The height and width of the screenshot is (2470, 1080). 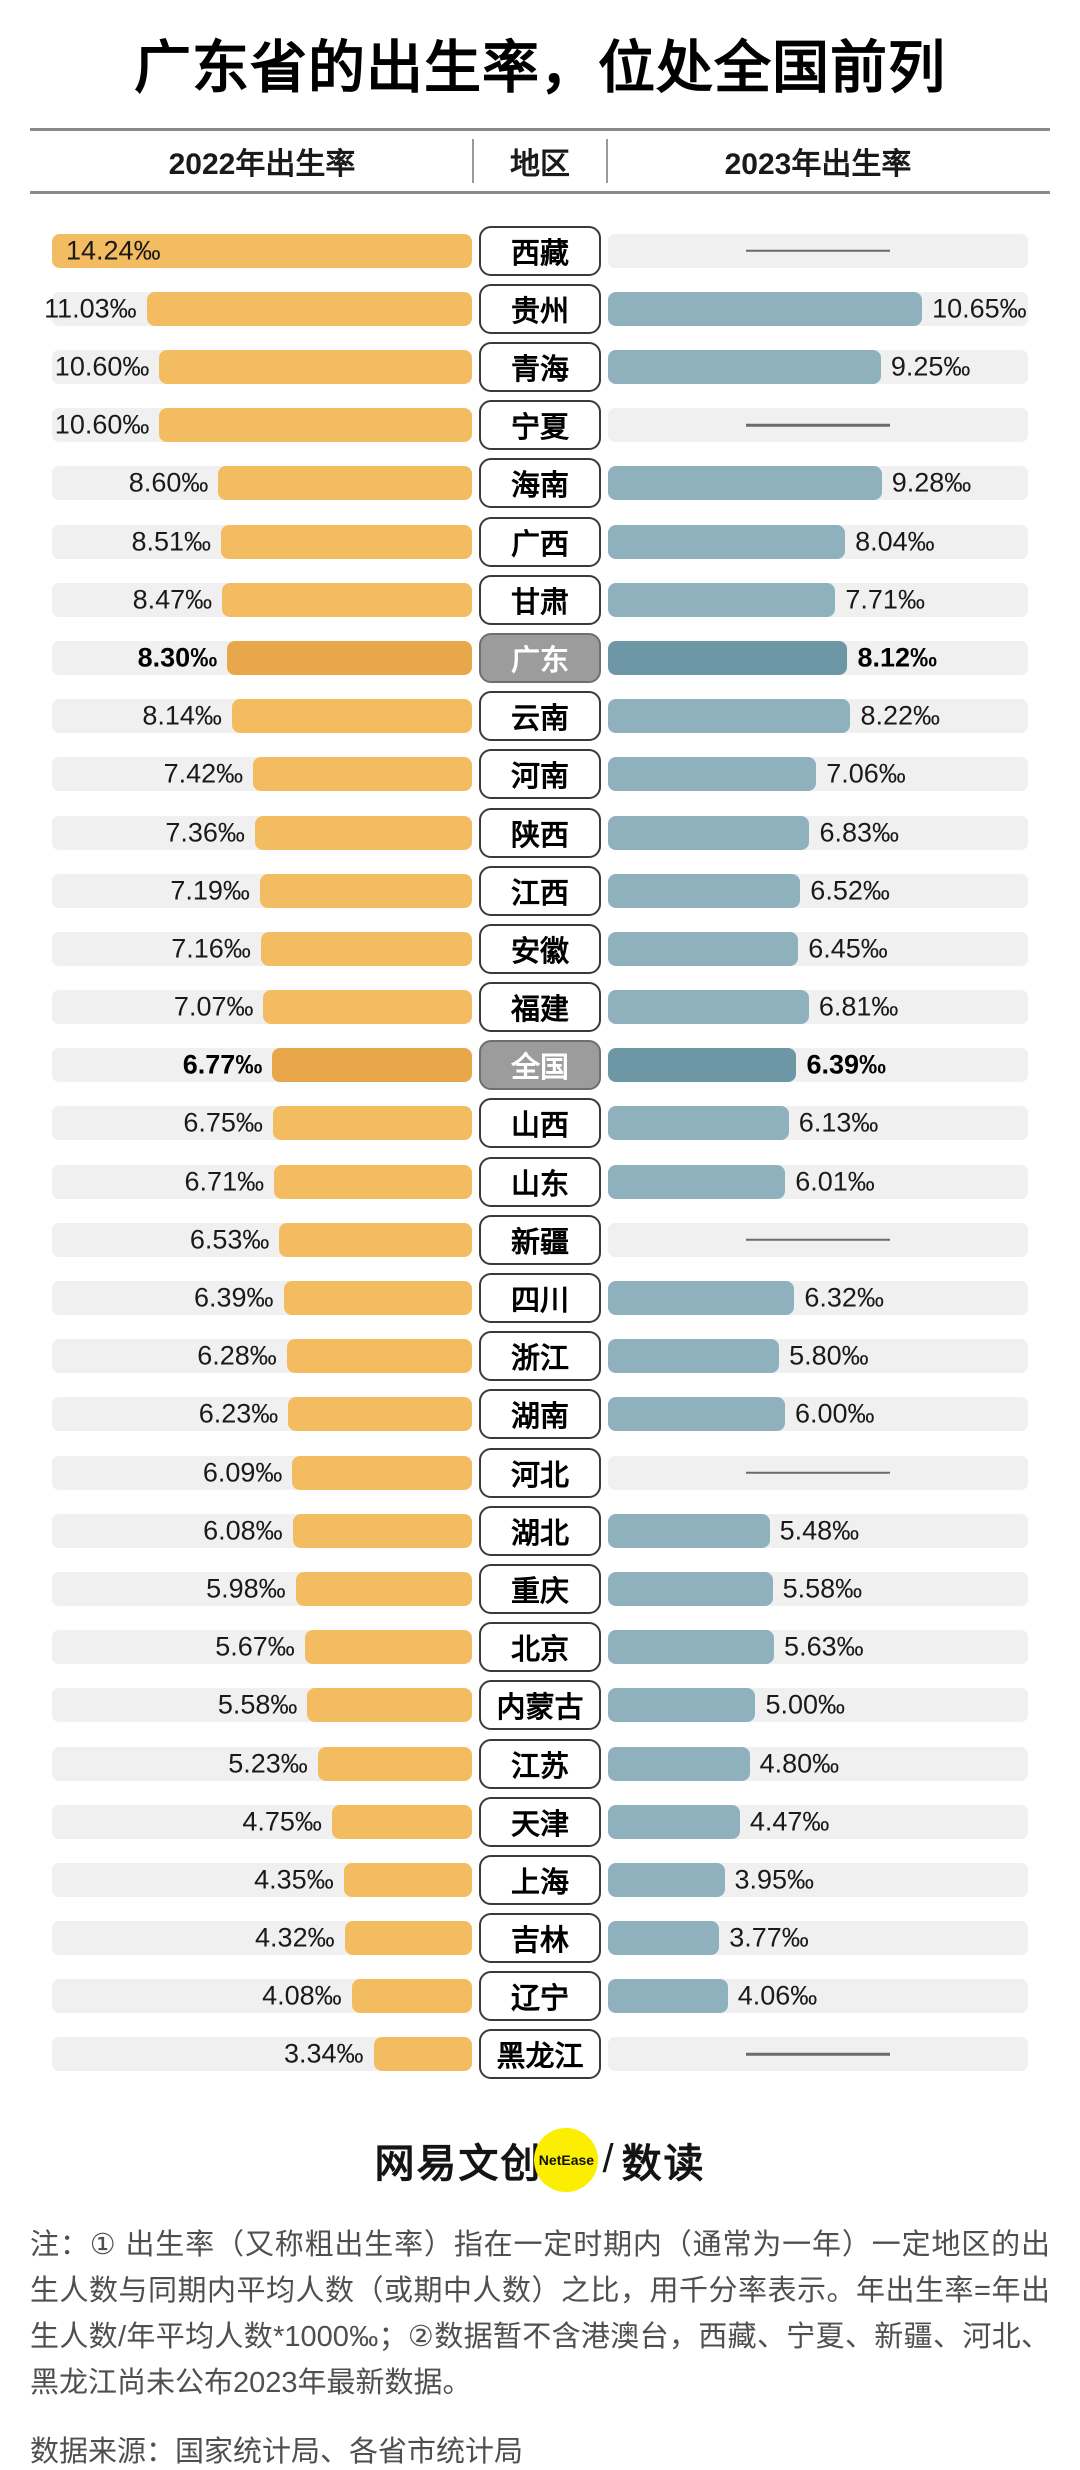 I want to click on region-label-江苏: 江苏, so click(x=540, y=1763).